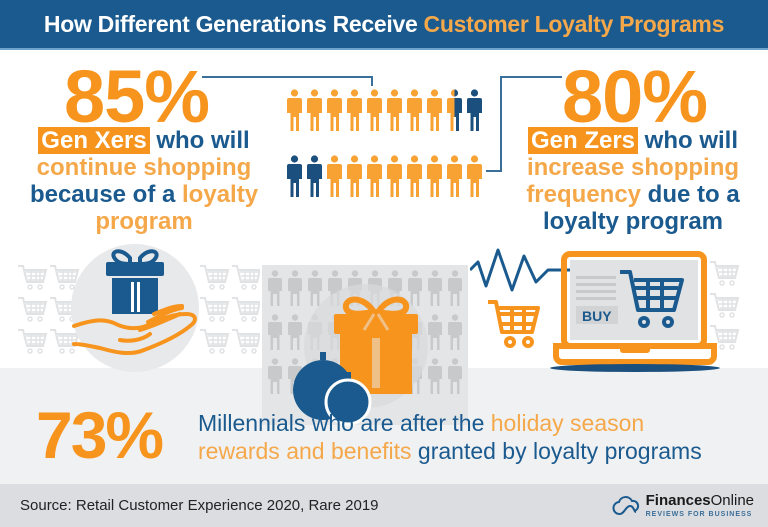  I want to click on title-accent: Customer Loyalty Programs, so click(574, 23).